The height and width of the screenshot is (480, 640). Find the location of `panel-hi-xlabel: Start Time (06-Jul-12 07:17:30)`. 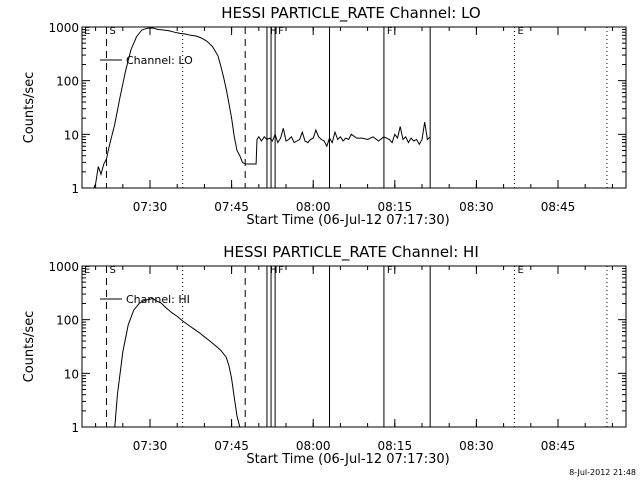

panel-hi-xlabel: Start Time (06-Jul-12 07:17:30) is located at coordinates (347, 459).